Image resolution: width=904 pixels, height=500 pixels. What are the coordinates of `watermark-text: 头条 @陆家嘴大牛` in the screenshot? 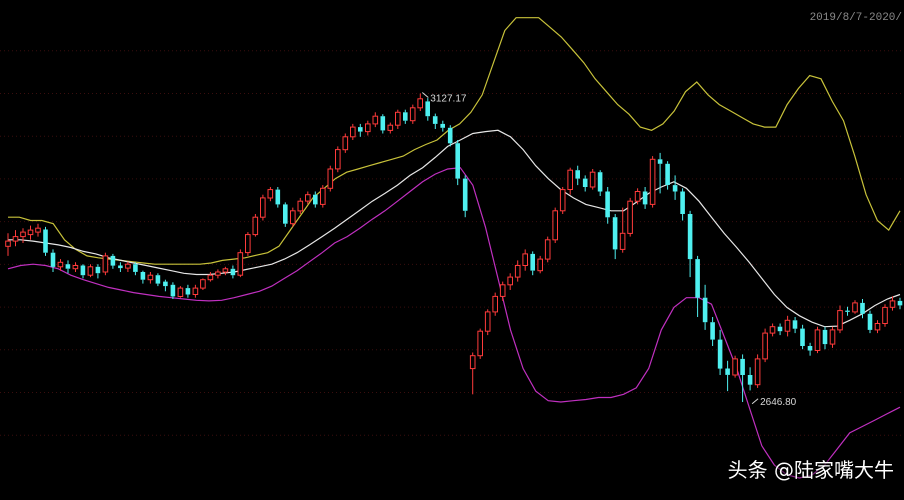 It's located at (810, 470).